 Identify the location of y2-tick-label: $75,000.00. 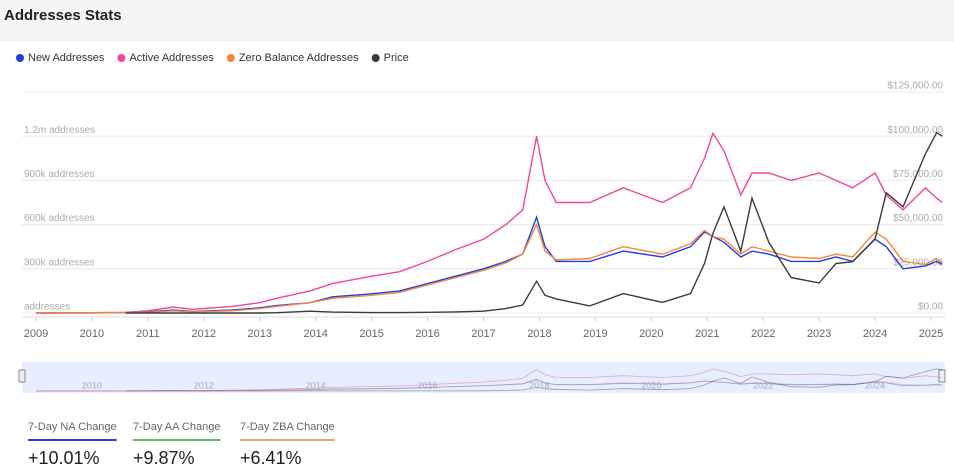
(918, 174).